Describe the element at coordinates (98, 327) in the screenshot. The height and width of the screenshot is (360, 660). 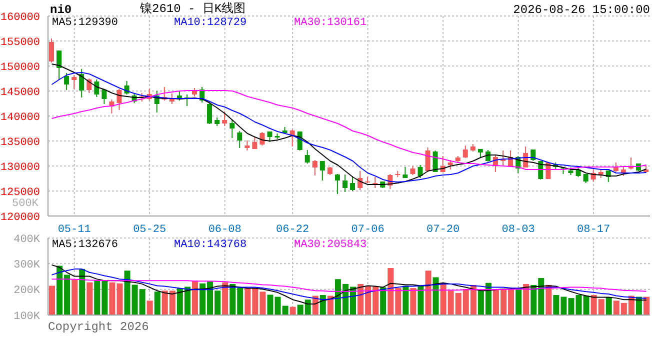
I see `text: Copyright 2026` at that location.